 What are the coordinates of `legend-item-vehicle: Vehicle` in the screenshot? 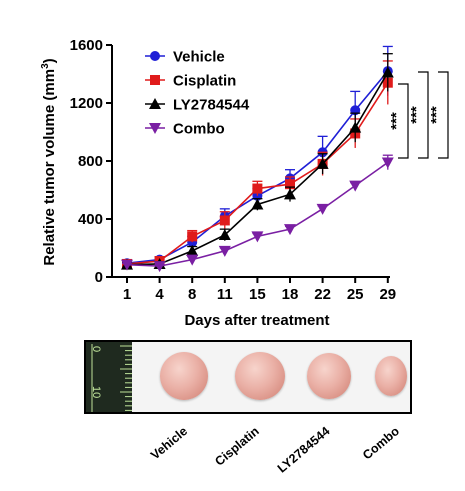 It's located at (185, 57).